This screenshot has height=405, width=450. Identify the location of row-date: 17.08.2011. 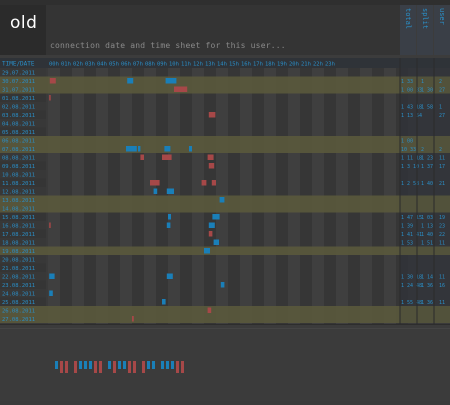
(18, 235).